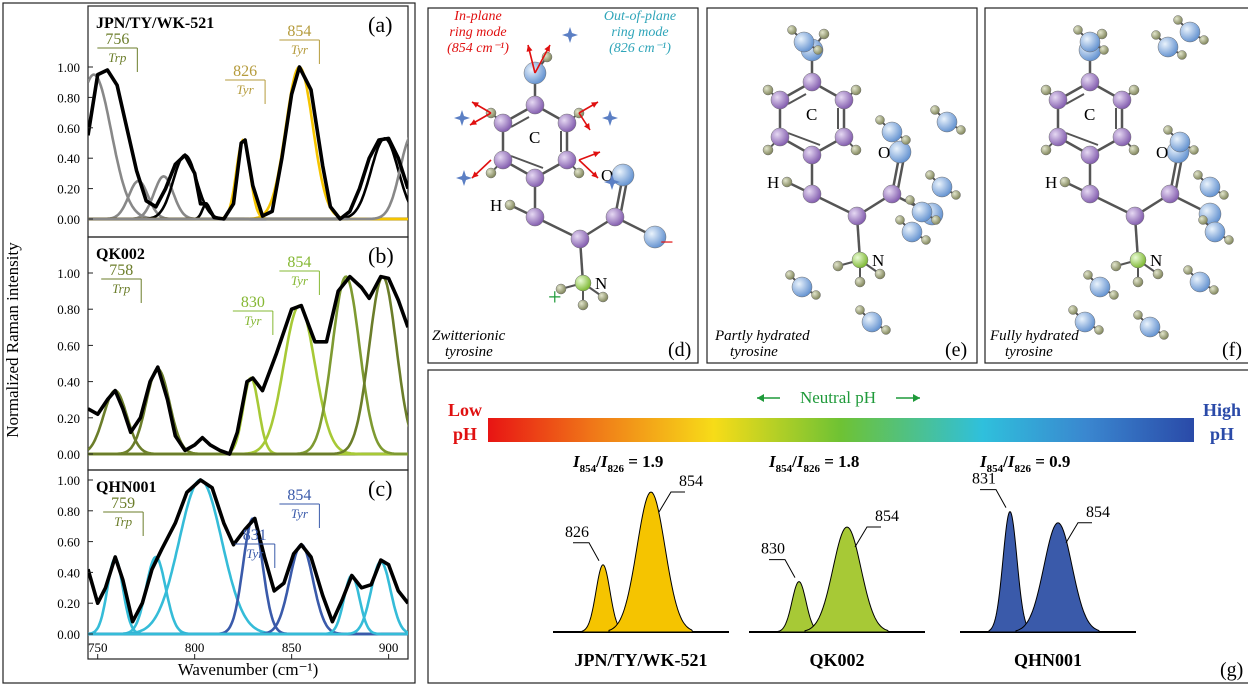  Describe the element at coordinates (12, 340) in the screenshot. I see `y-axis-label: Normalized Raman intensity` at that location.